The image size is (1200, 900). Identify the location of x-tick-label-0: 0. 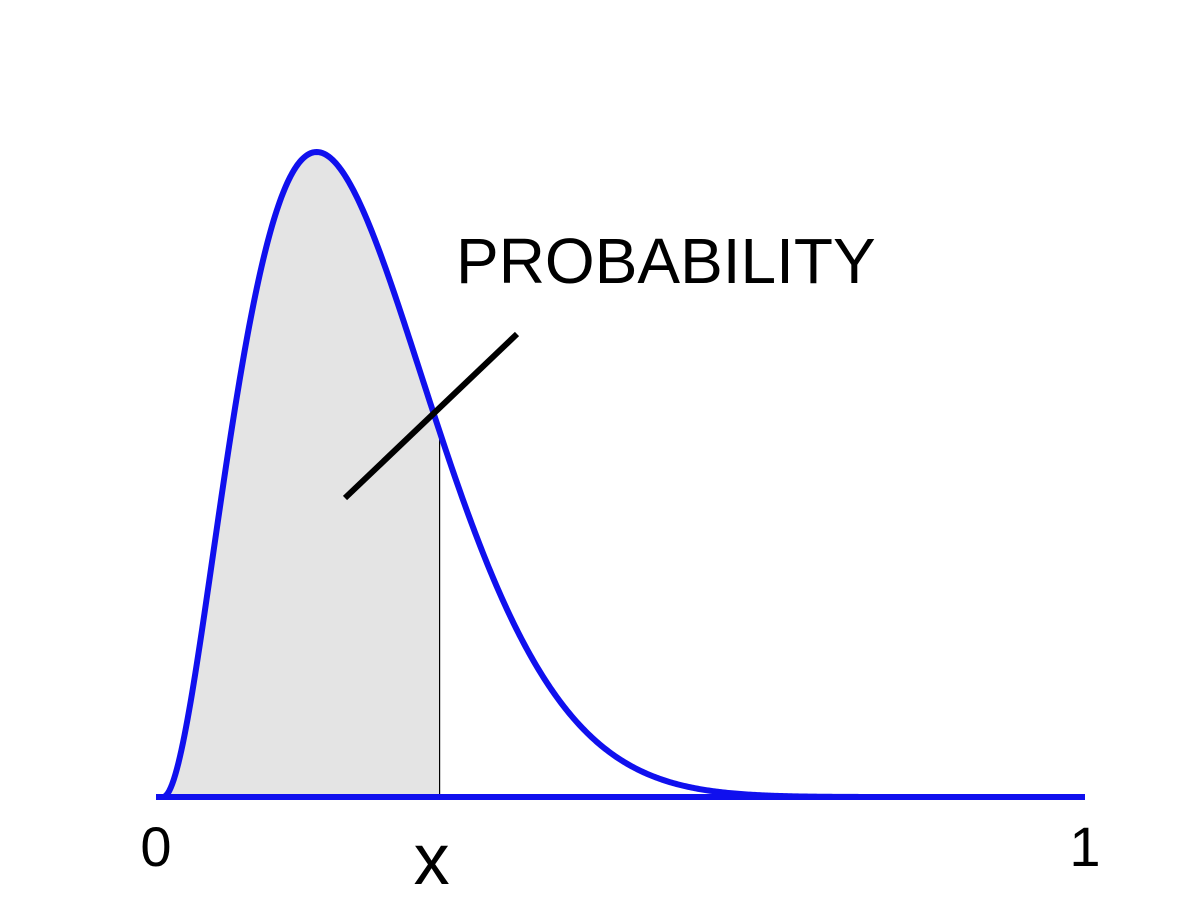
(155, 846).